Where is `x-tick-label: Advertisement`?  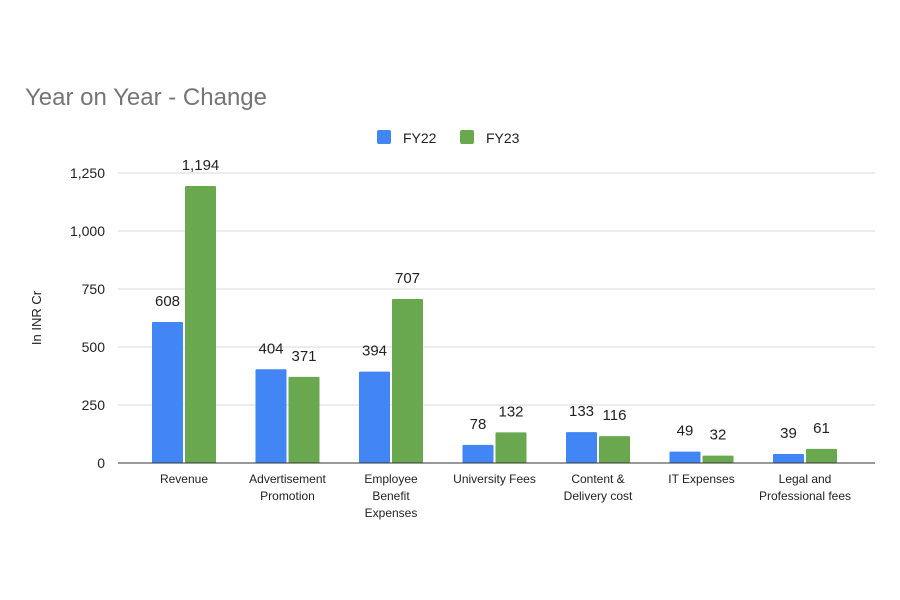 x-tick-label: Advertisement is located at coordinates (287, 479).